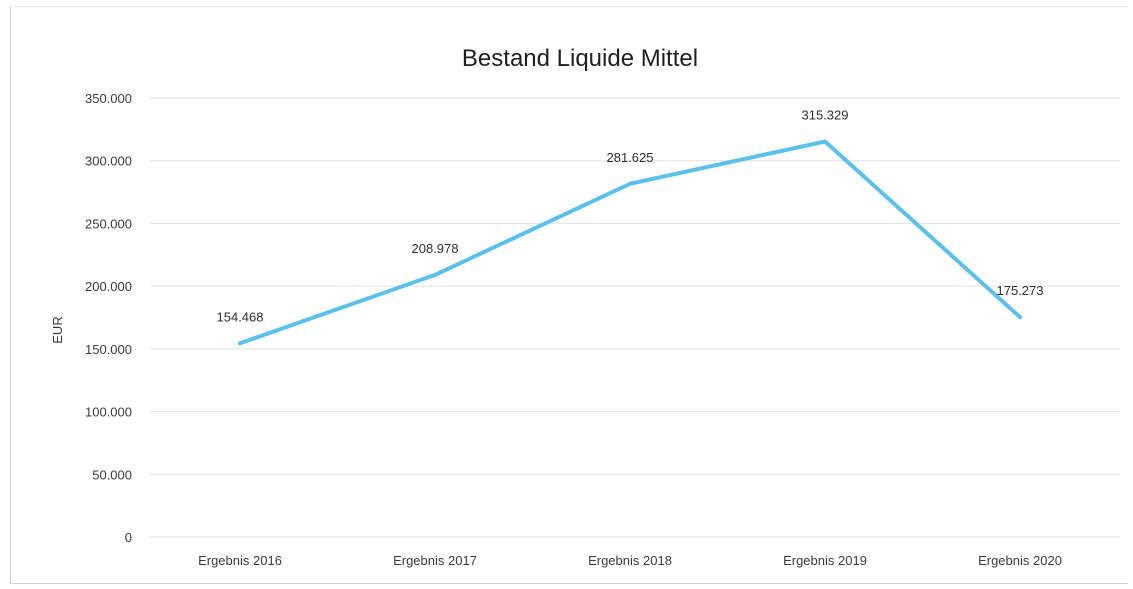  Describe the element at coordinates (240, 316) in the screenshot. I see `data-label: 154.468` at that location.